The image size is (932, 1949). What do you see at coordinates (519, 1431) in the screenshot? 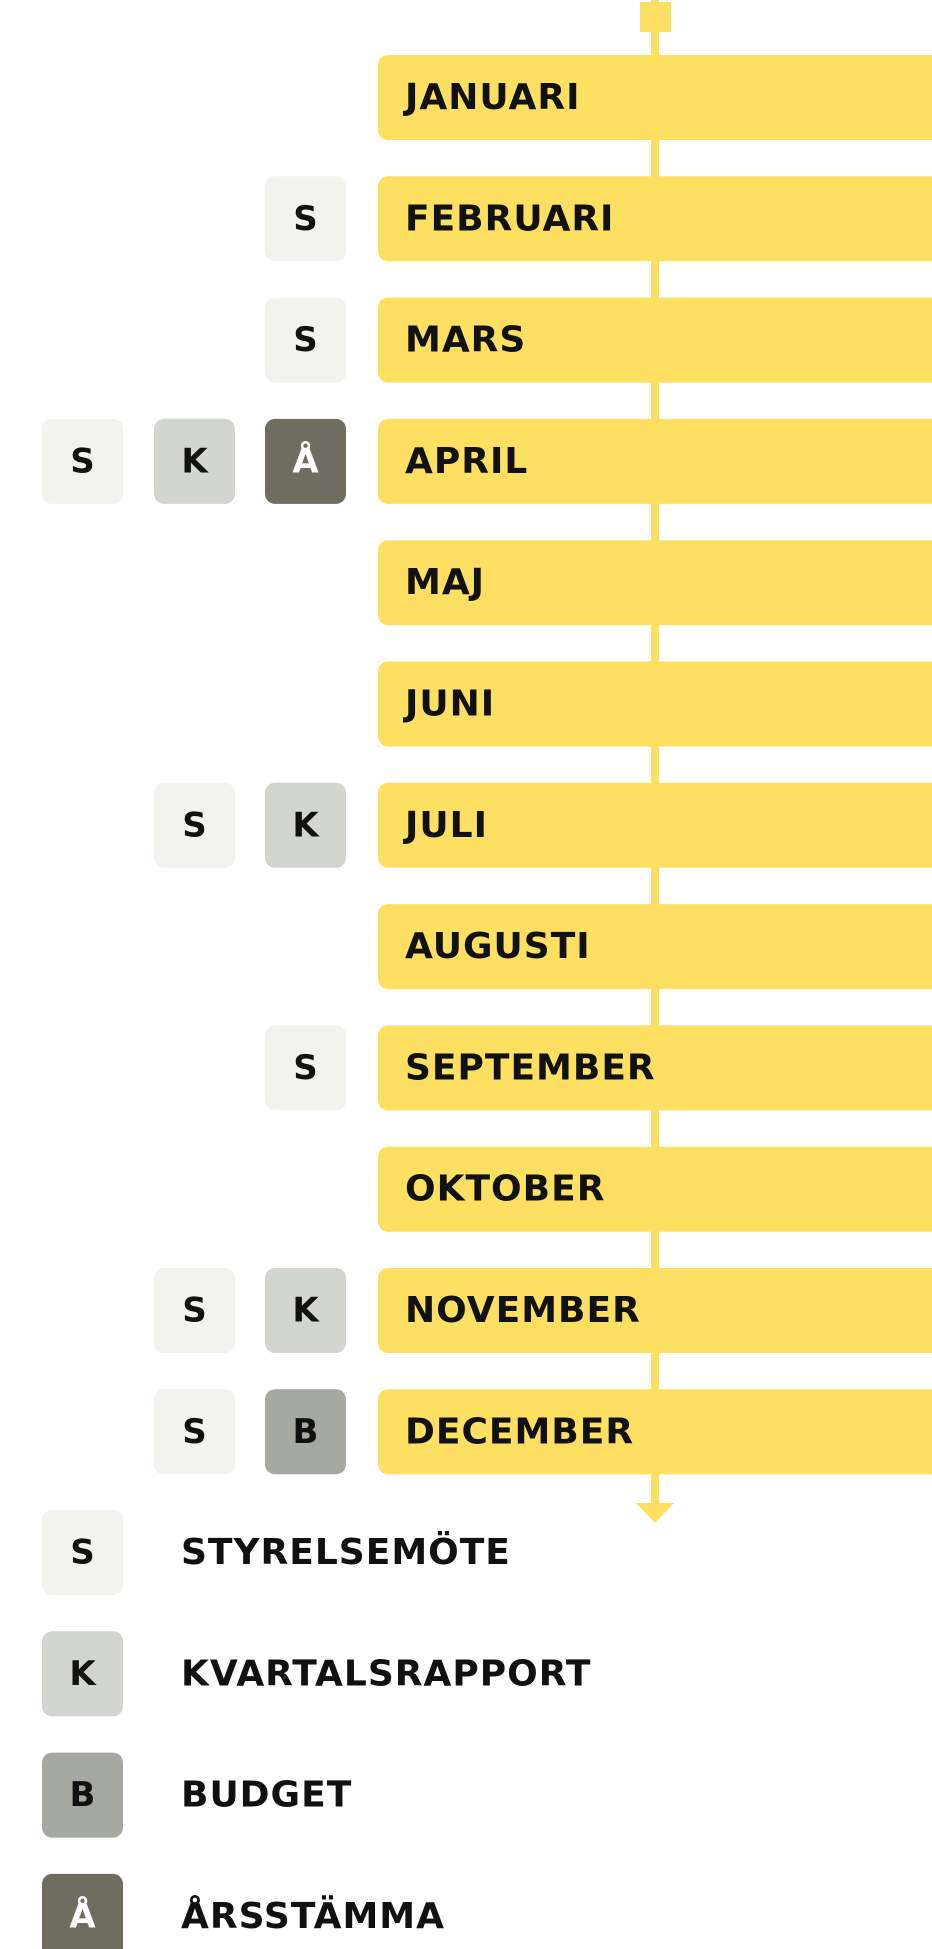
I see `month-label: DECEMBER` at bounding box center [519, 1431].